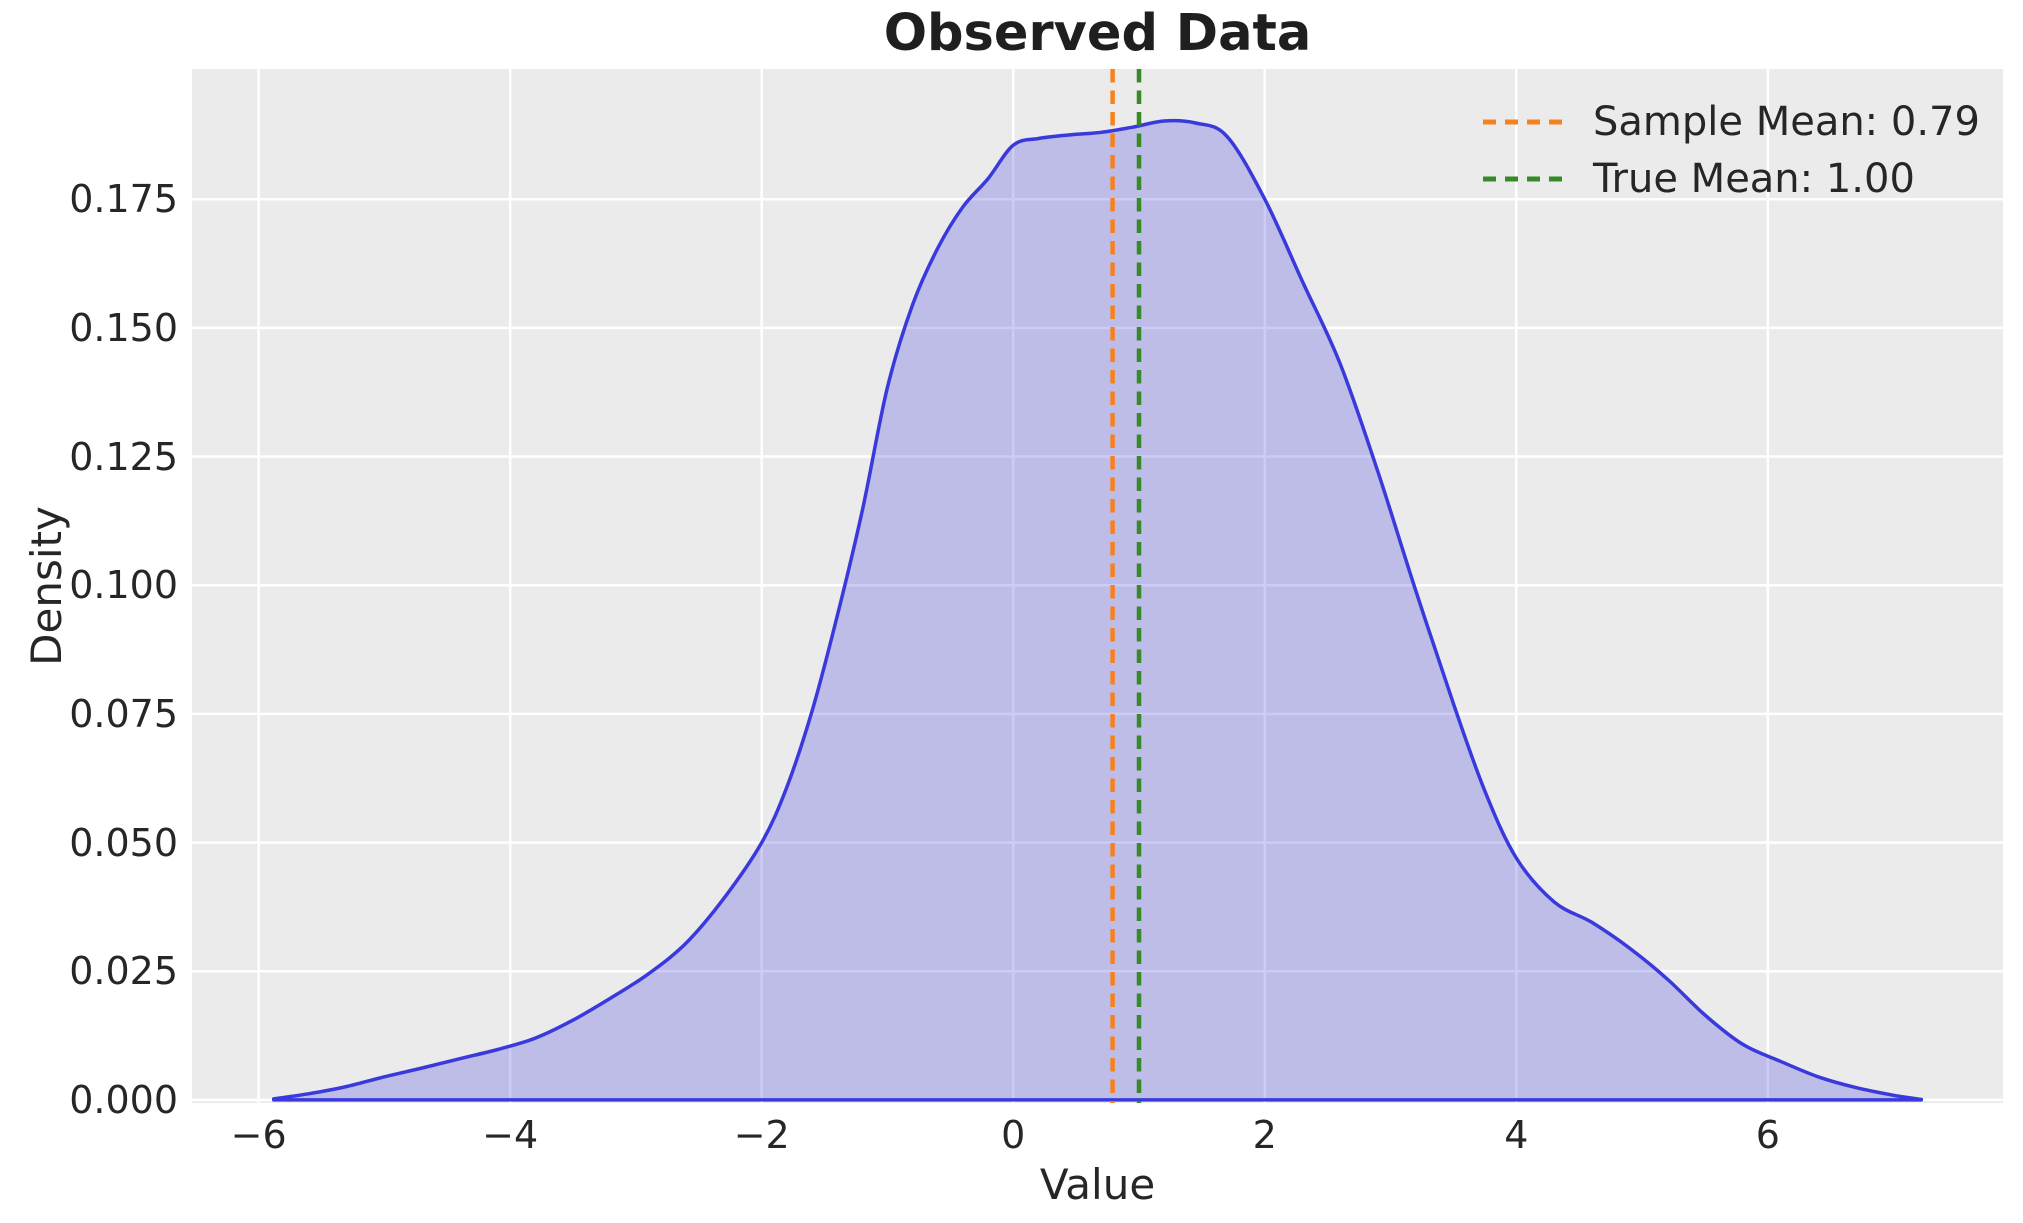  I want to click on y-tick-label: 0.000, so click(123, 1099).